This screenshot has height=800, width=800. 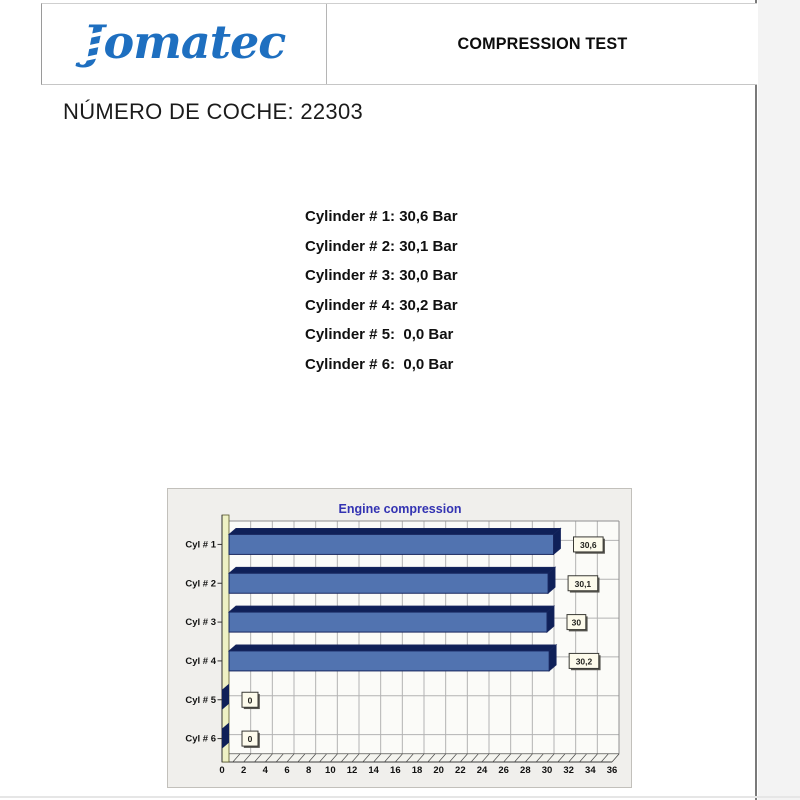 I want to click on cylinder-reading: Cylinder # 2: 30,1 Bar, so click(x=381, y=246).